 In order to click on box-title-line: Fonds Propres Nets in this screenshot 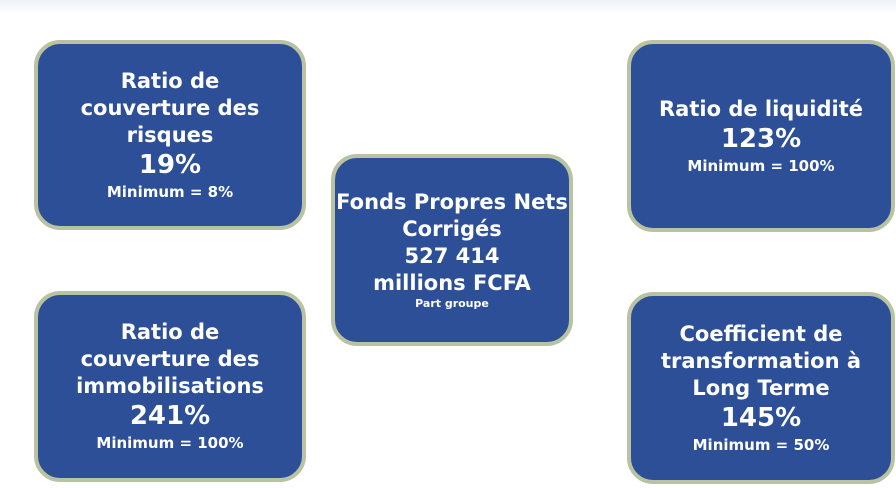, I will do `click(452, 202)`.